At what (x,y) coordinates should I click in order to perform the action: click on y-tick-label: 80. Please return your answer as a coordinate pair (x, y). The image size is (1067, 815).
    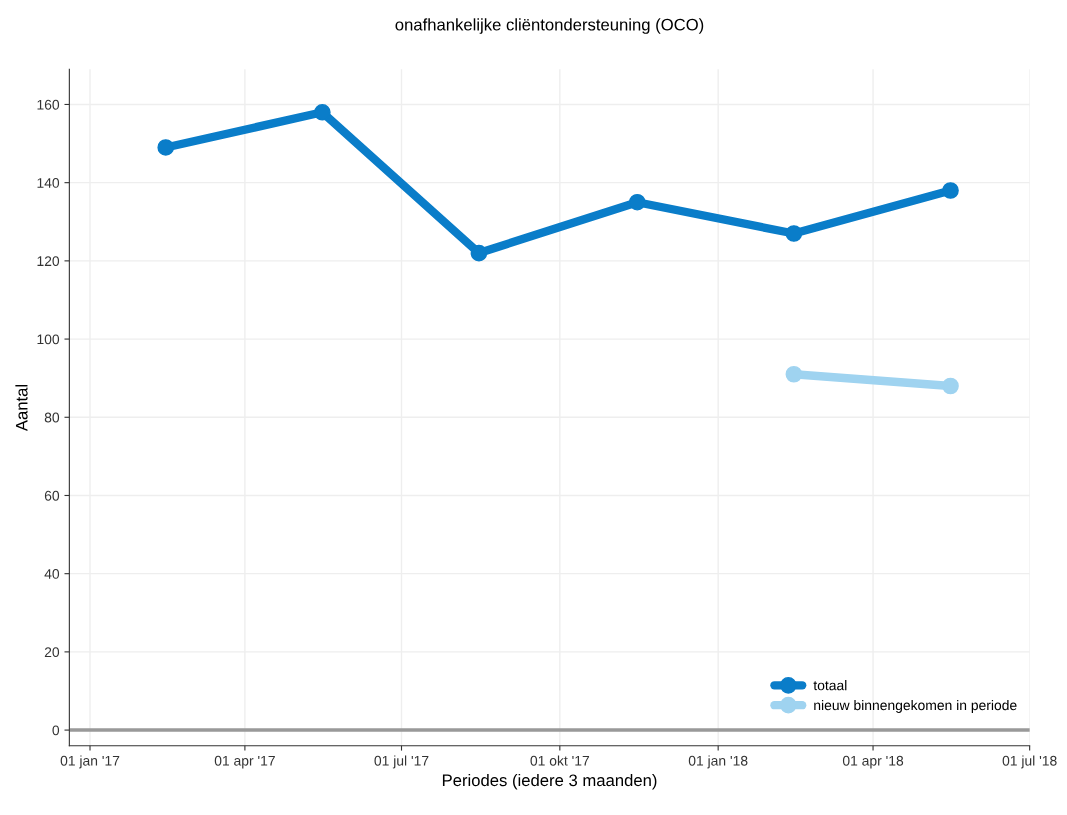
    Looking at the image, I should click on (52, 417).